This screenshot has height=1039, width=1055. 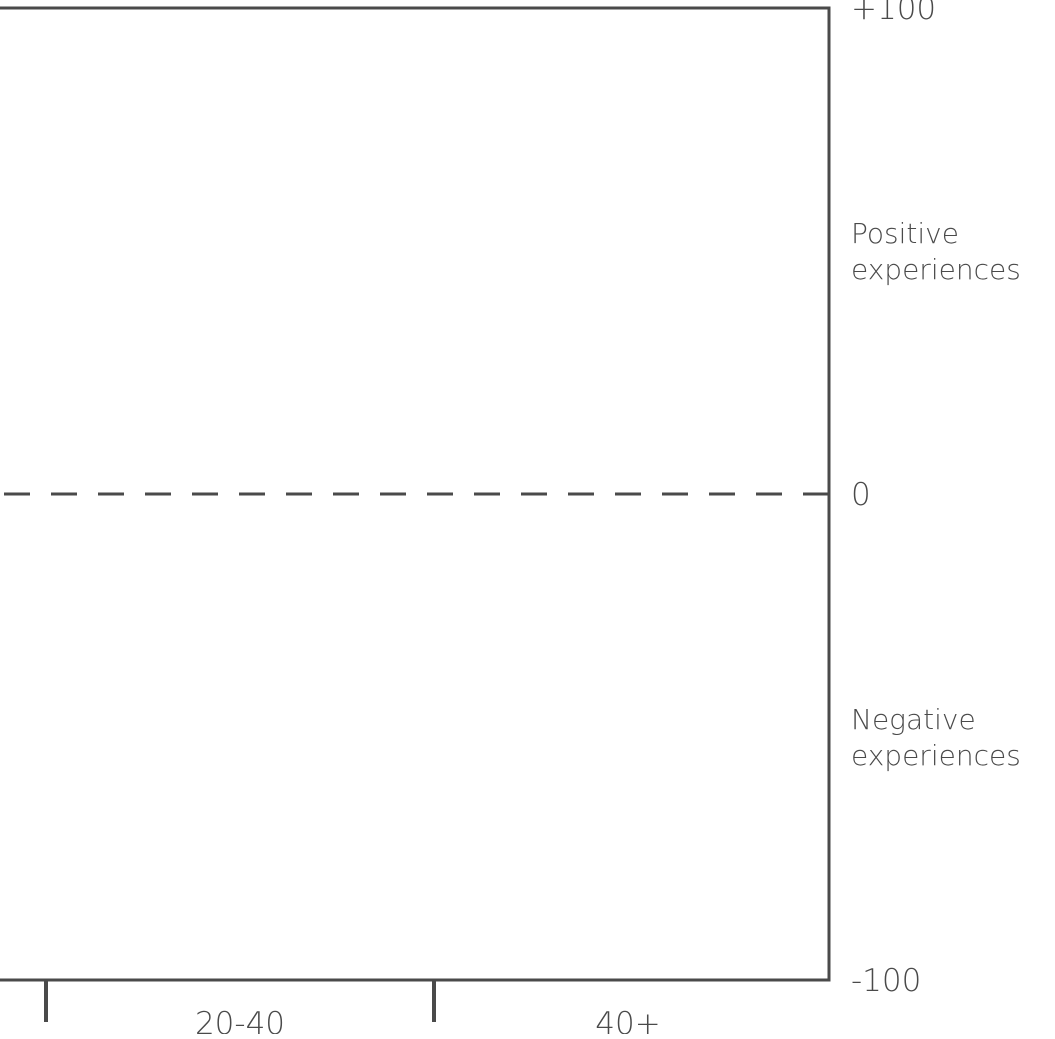 I want to click on y-tick-label-2: -100, so click(x=886, y=981).